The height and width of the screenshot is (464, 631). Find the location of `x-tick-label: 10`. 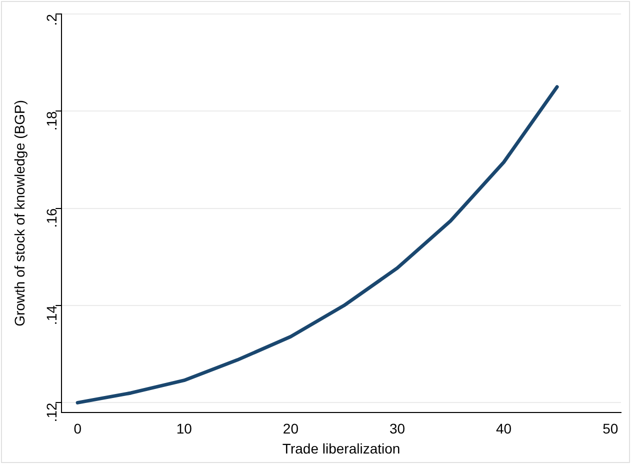

x-tick-label: 10 is located at coordinates (184, 428).